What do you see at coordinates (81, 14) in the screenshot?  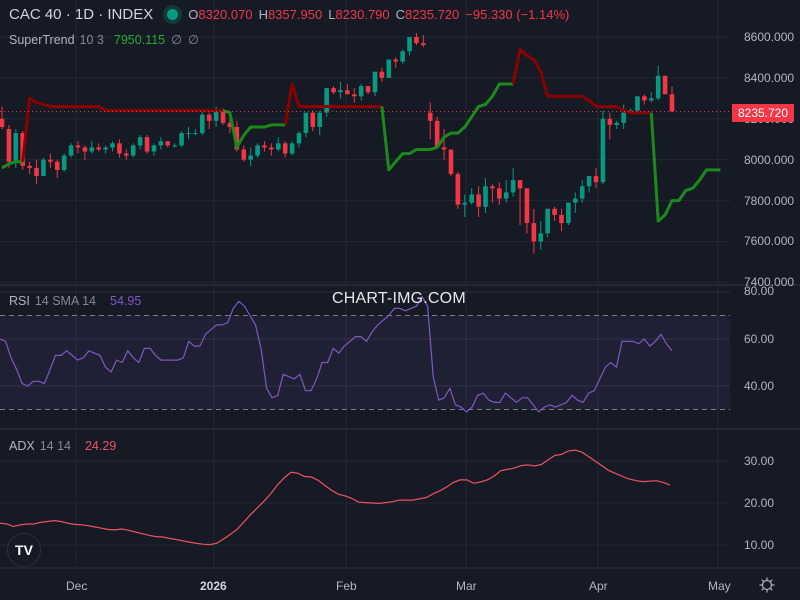 I see `symbol-title: CAC 40 · 1D · INDEX` at bounding box center [81, 14].